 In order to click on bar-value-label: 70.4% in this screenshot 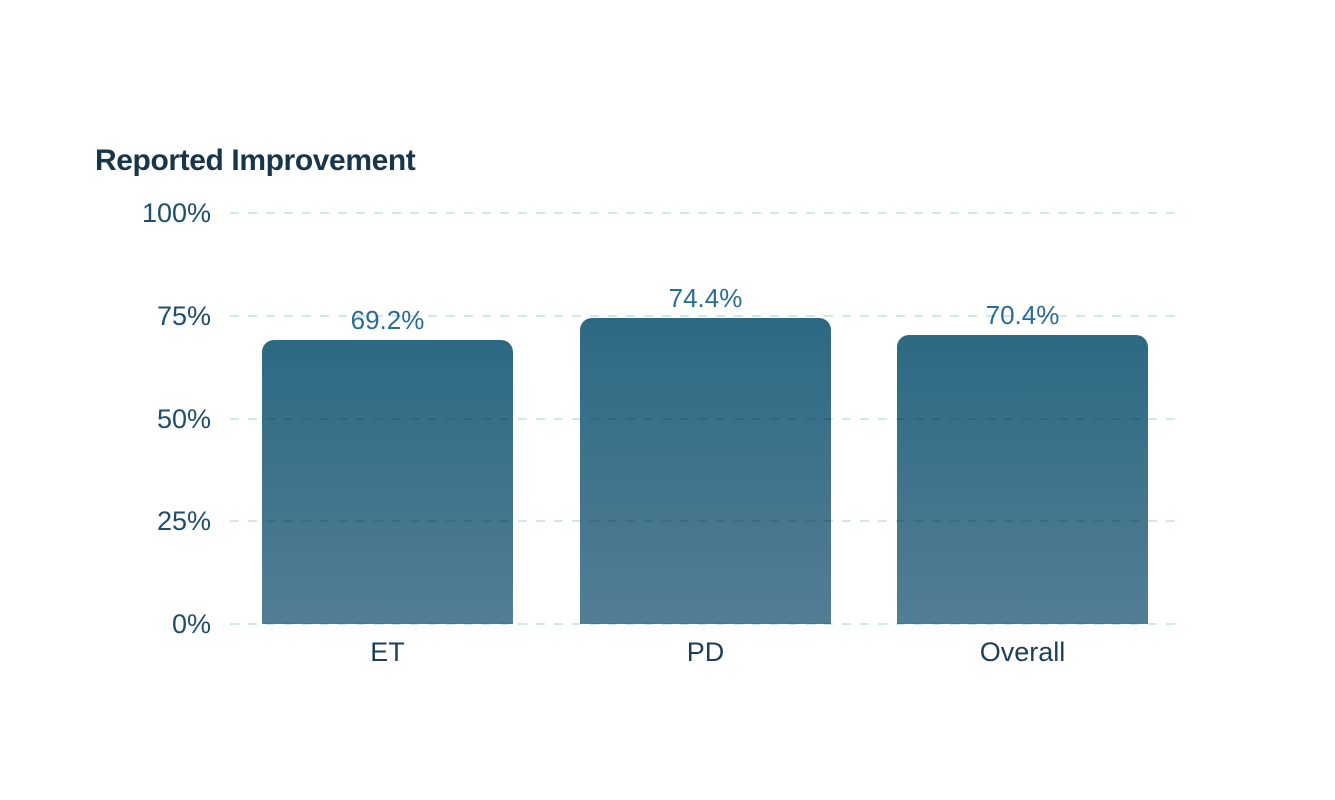, I will do `click(1022, 314)`.